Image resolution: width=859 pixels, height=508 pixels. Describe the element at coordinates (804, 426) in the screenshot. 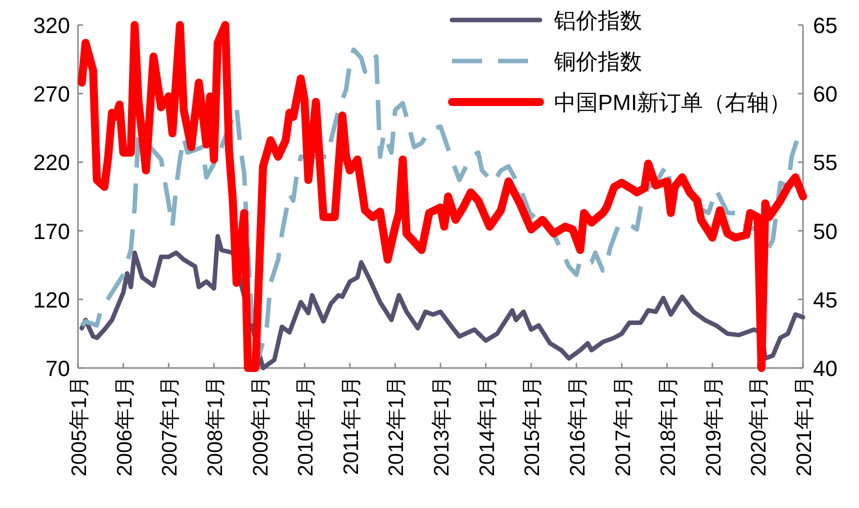

I see `x-tick-label: 2021年1月` at that location.